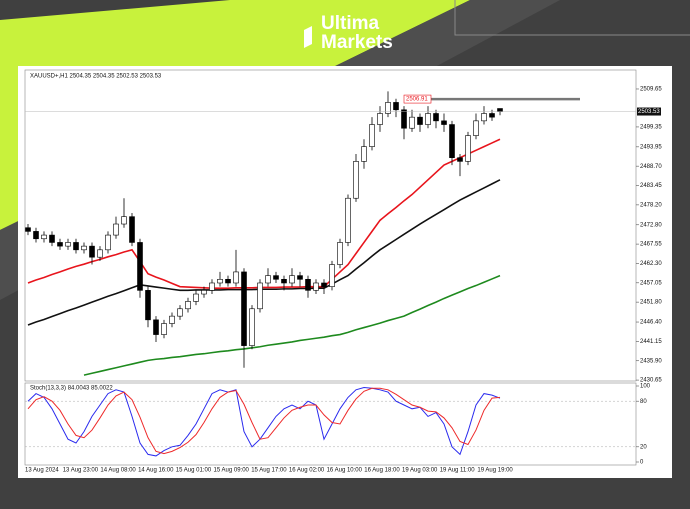  I want to click on y-tick-label: 2499.35, so click(651, 128).